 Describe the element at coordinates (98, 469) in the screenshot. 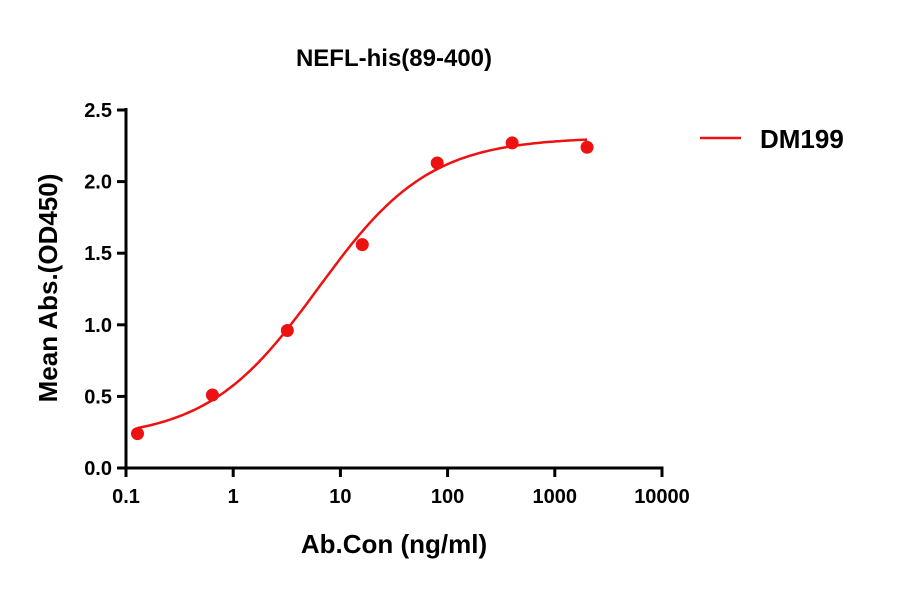

I see `y-tick-label: 0.0` at that location.